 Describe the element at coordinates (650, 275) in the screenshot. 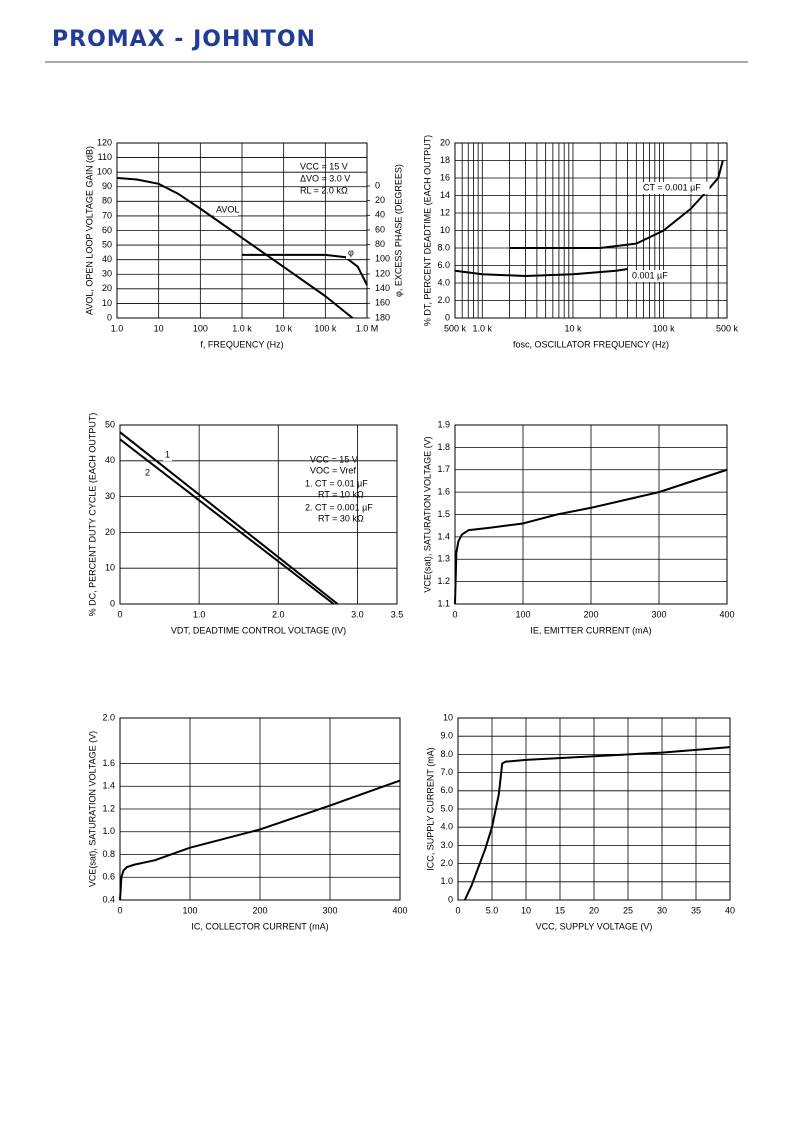

I see `curve-label: 0.001 µF` at that location.